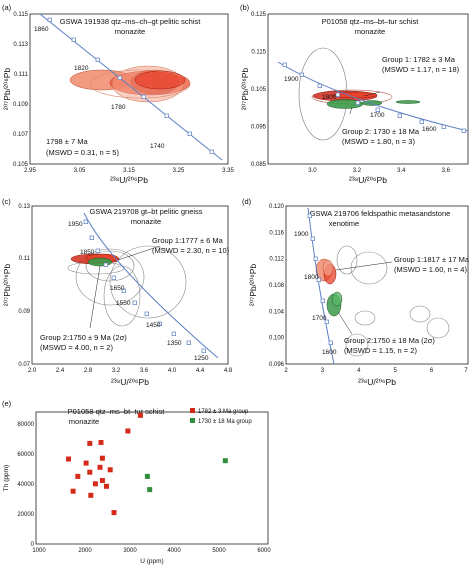 The width and height of the screenshot is (474, 568). What do you see at coordinates (146, 221) in the screenshot?
I see `panel-c-subtitle: monazite` at bounding box center [146, 221].